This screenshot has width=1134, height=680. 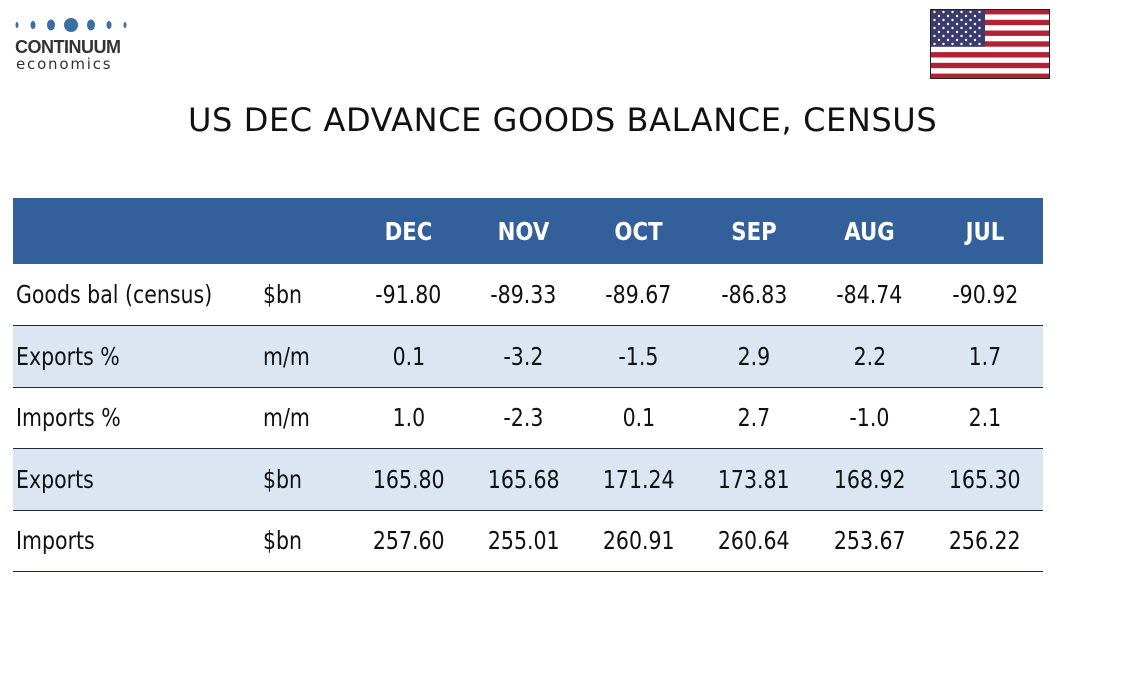 What do you see at coordinates (985, 541) in the screenshot?
I see `cell-value: 256.22` at bounding box center [985, 541].